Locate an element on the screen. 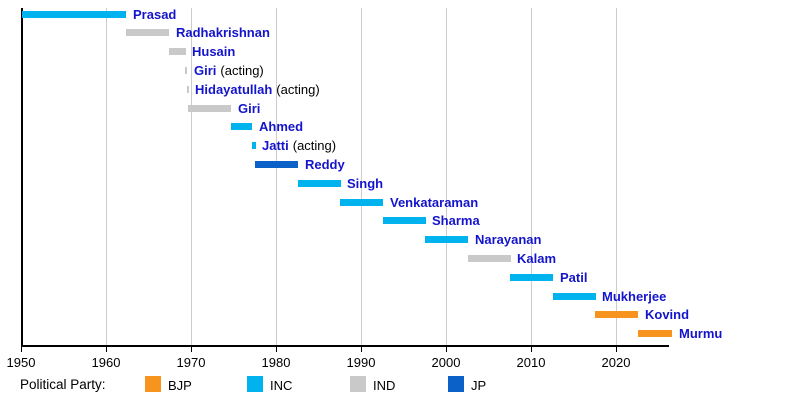  president-label-giri-3: Giri (acting) is located at coordinates (229, 70).